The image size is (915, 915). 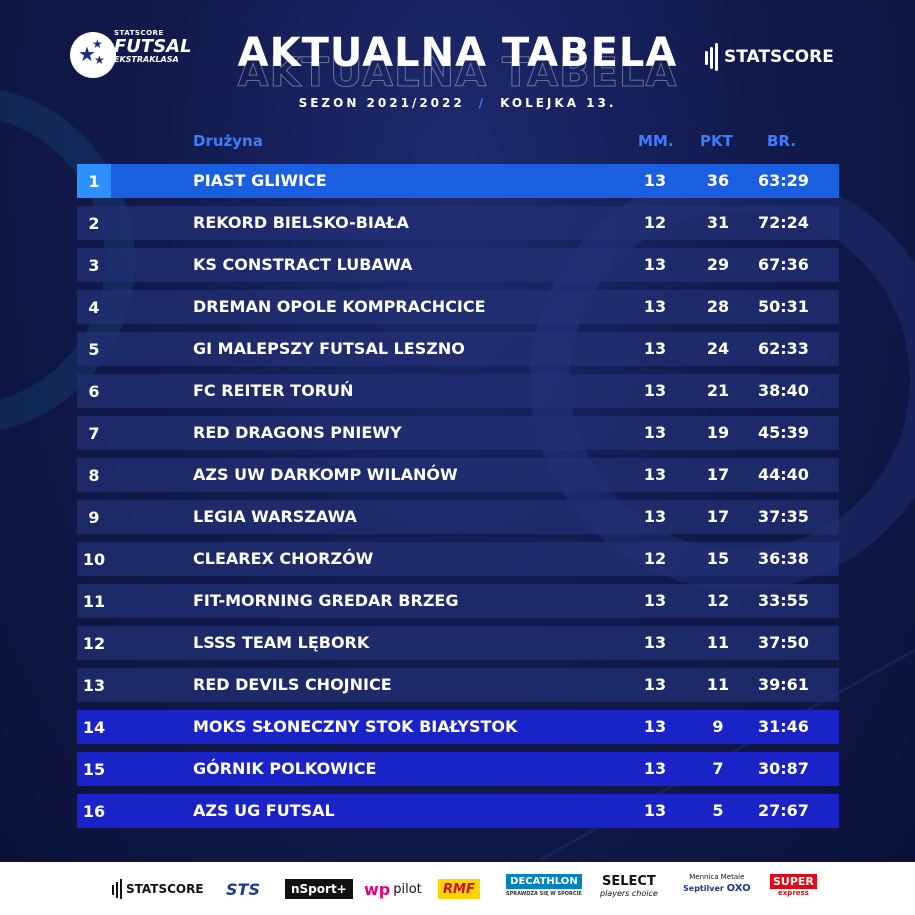 What do you see at coordinates (783, 180) in the screenshot?
I see `row-goals: 63:29` at bounding box center [783, 180].